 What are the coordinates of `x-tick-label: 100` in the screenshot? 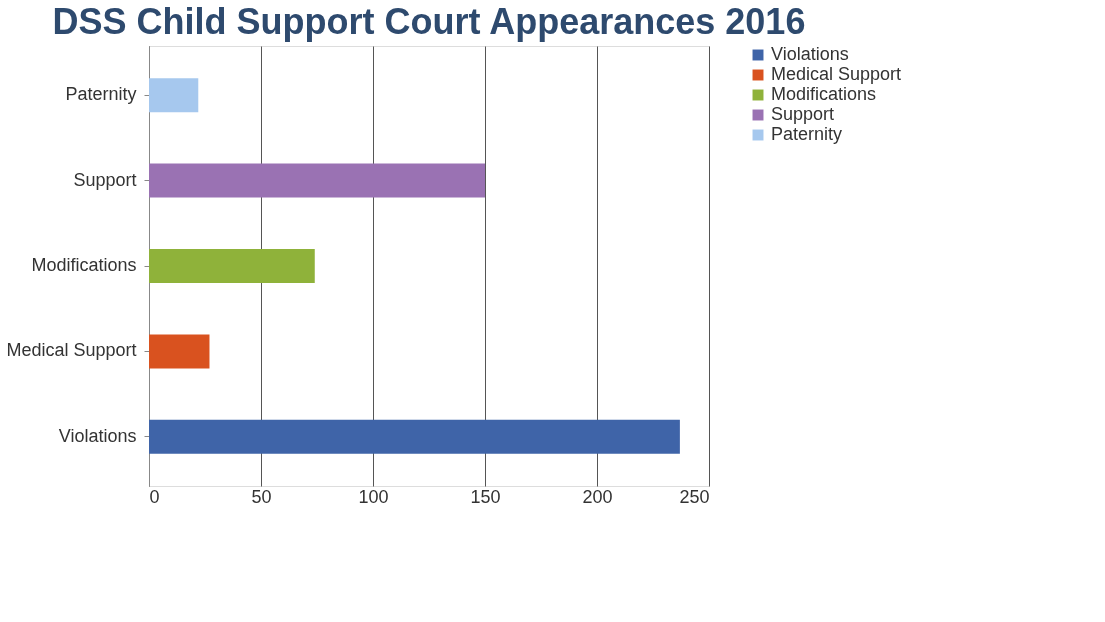 It's located at (373, 496).